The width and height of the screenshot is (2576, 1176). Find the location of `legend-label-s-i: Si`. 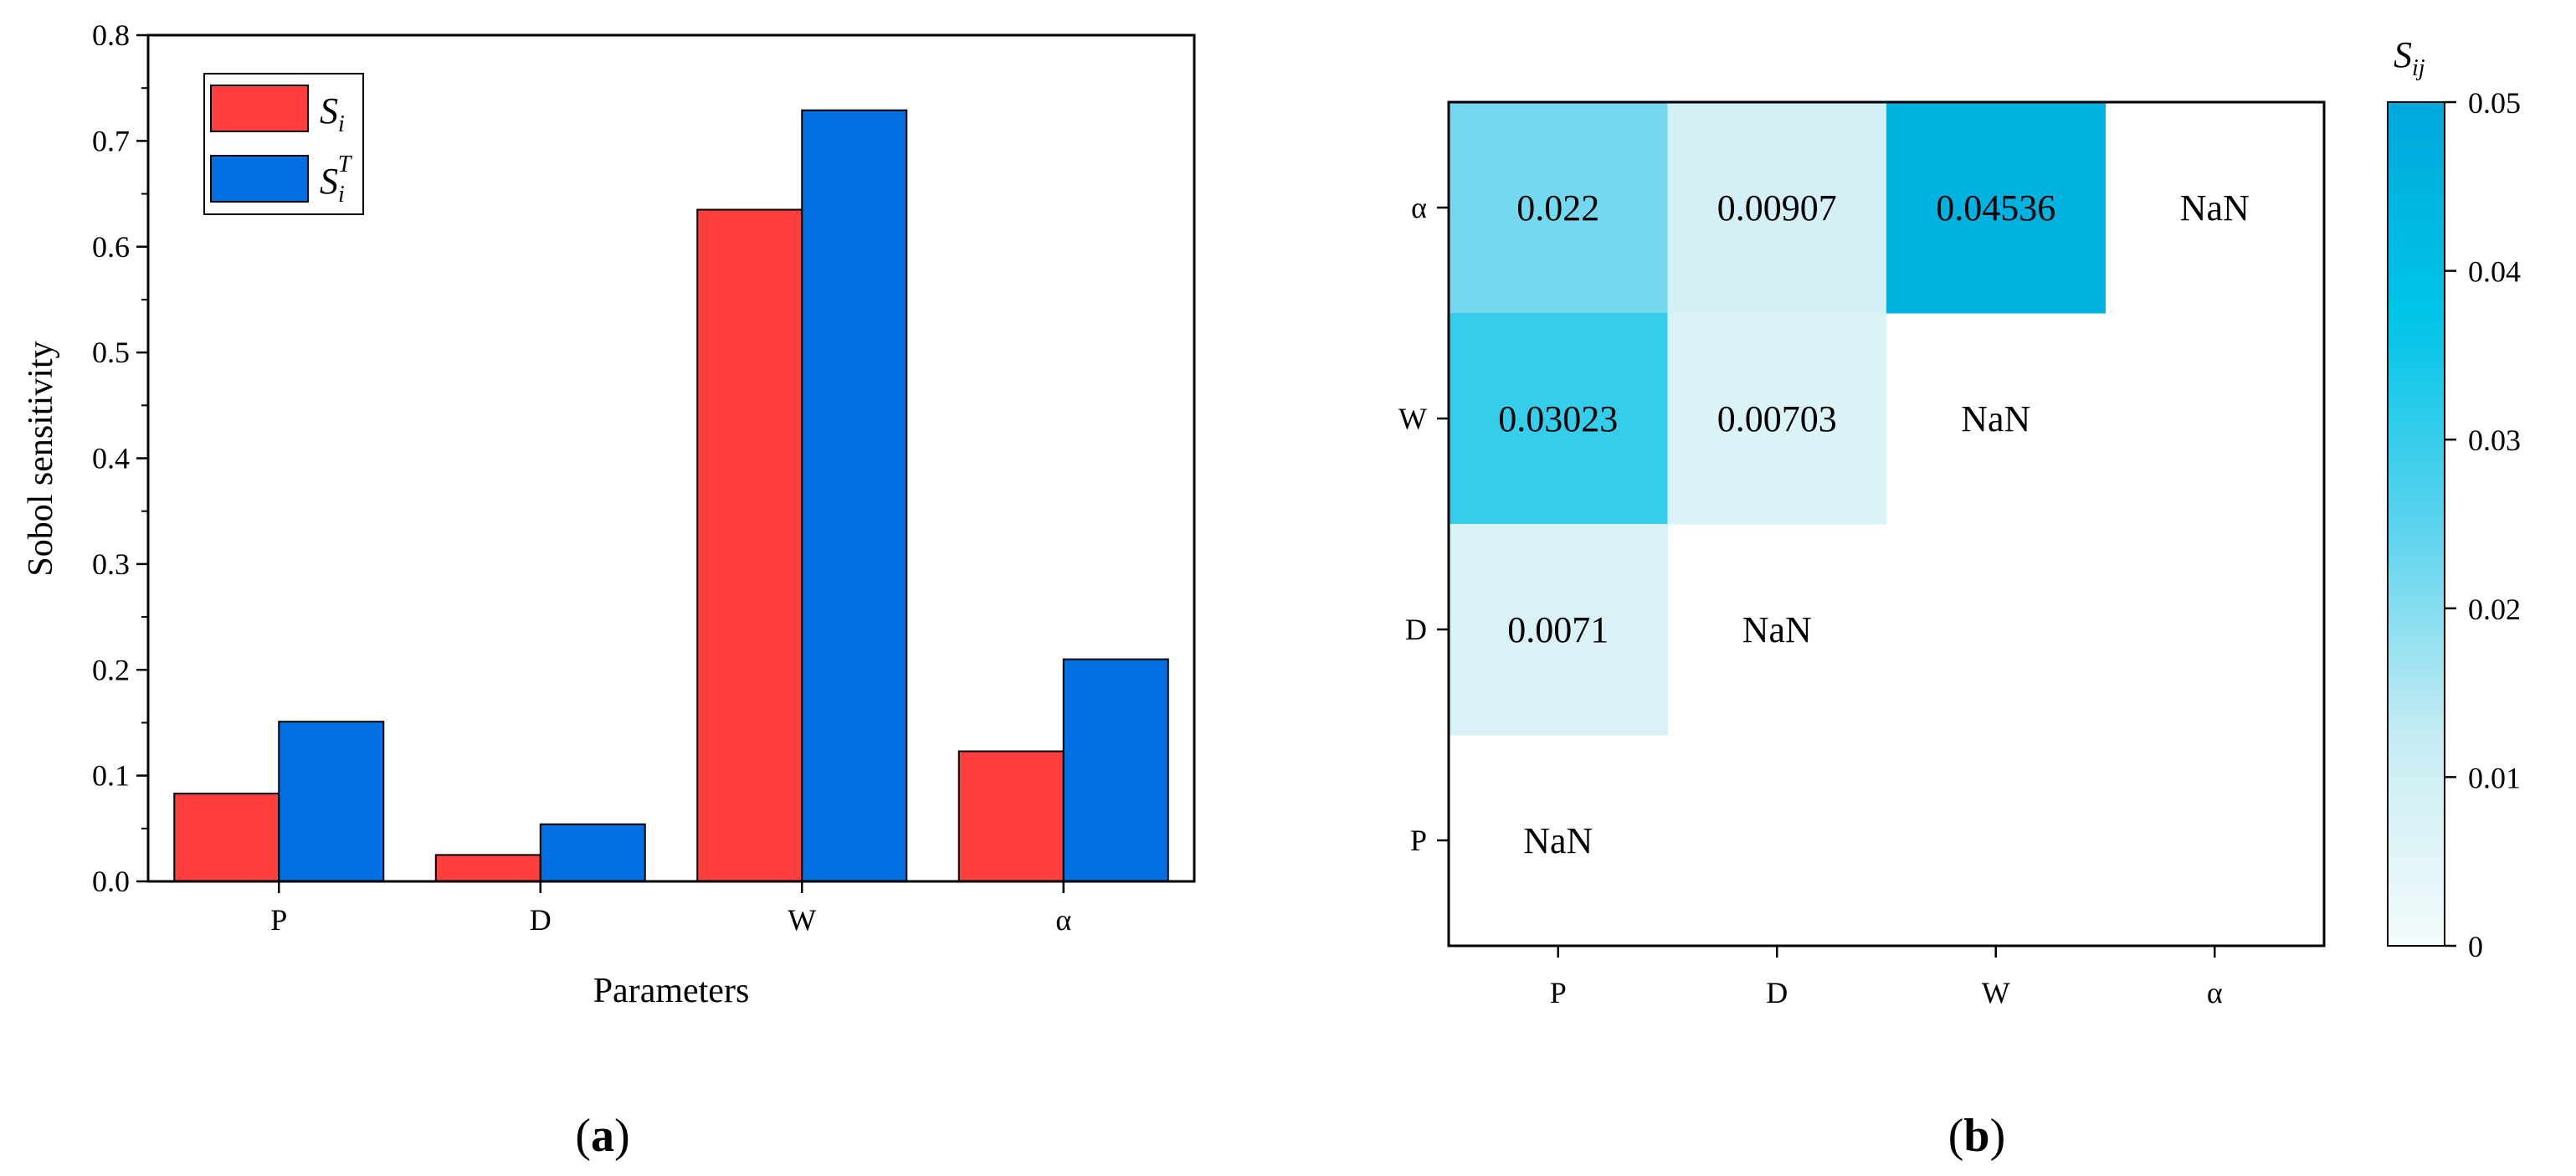

legend-label-s-i: Si is located at coordinates (332, 113).